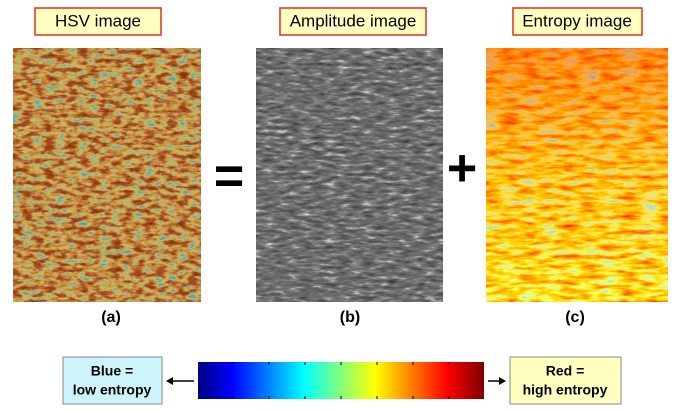 This screenshot has height=411, width=688. What do you see at coordinates (575, 317) in the screenshot?
I see `panel-label: (c)` at bounding box center [575, 317].